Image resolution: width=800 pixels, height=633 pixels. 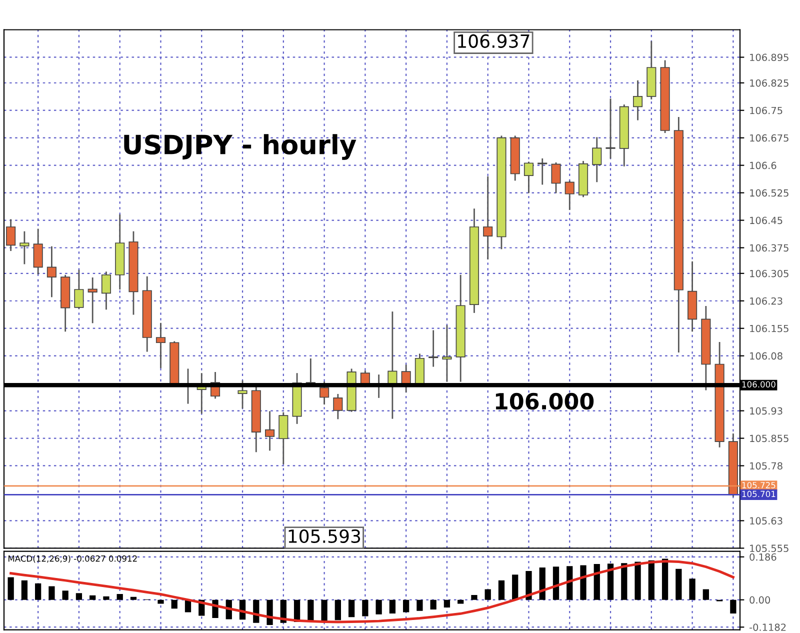 I want to click on y-tick-label: 105.555, so click(x=769, y=548).